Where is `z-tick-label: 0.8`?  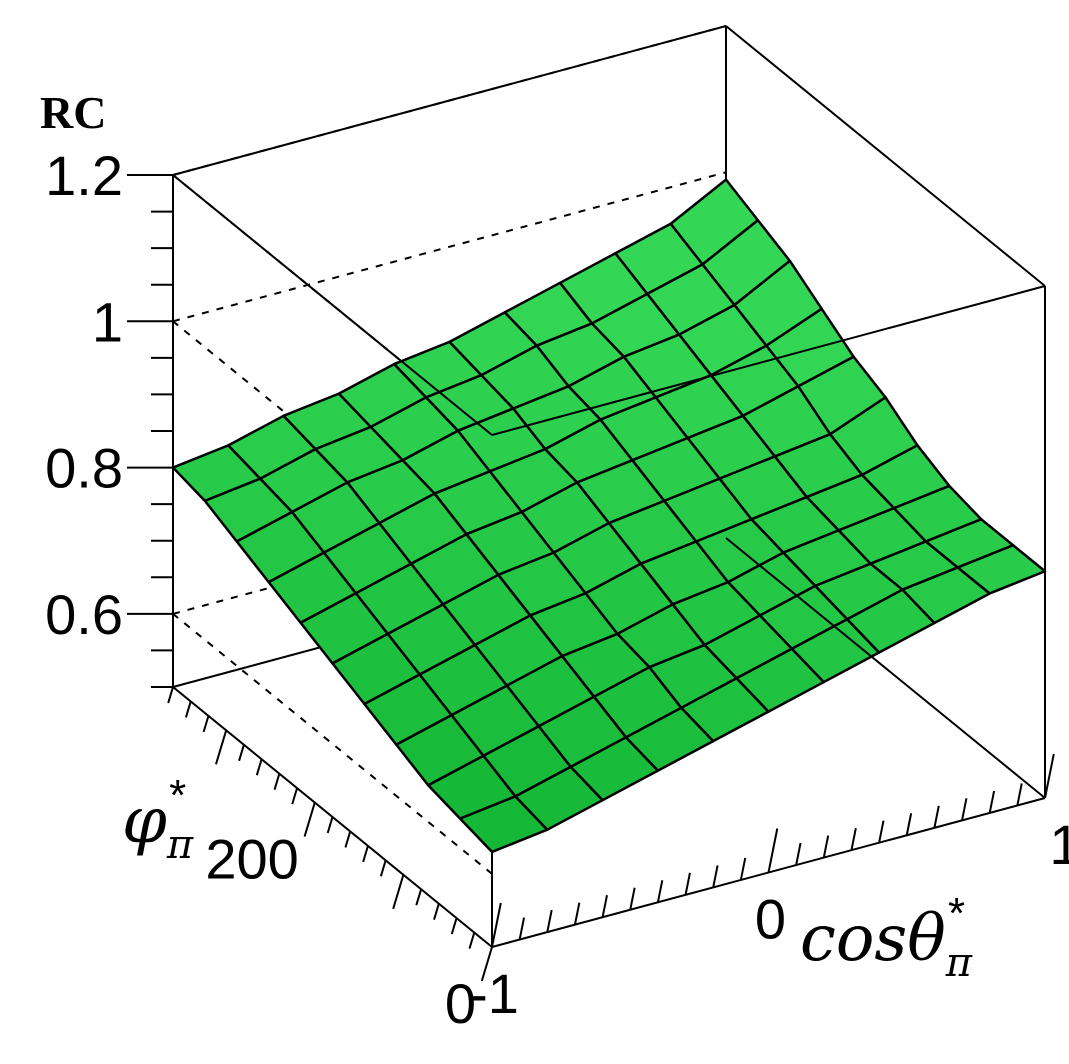 z-tick-label: 0.8 is located at coordinates (84, 468).